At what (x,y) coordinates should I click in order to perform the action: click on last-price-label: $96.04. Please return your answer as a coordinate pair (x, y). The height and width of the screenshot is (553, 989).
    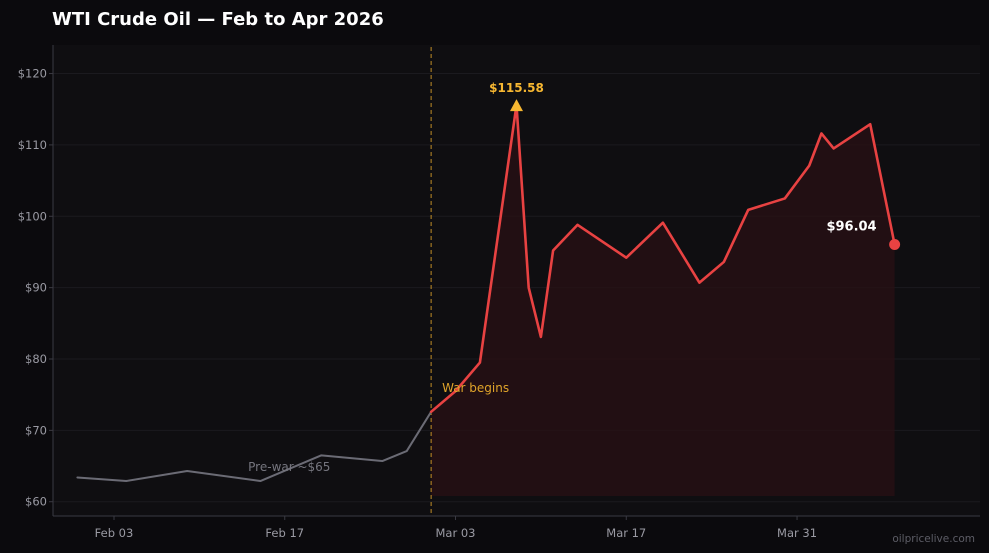
    Looking at the image, I should click on (851, 227).